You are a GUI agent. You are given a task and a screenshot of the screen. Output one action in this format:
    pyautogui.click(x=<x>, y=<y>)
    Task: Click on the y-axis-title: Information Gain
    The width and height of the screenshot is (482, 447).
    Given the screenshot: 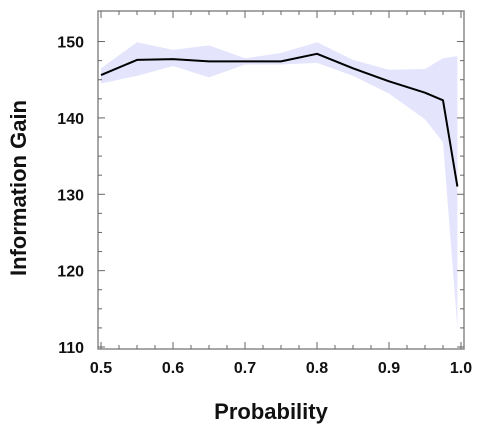 What is the action you would take?
    pyautogui.click(x=18, y=188)
    